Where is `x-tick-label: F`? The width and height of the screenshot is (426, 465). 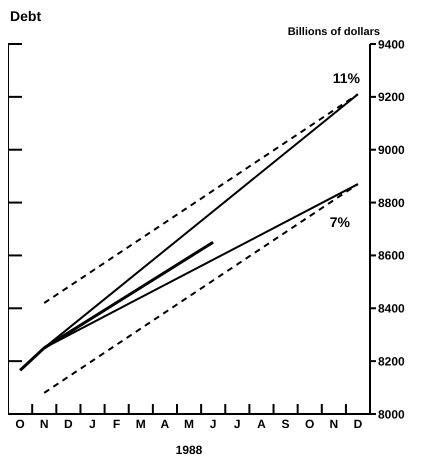
x-tick-label: F is located at coordinates (116, 424).